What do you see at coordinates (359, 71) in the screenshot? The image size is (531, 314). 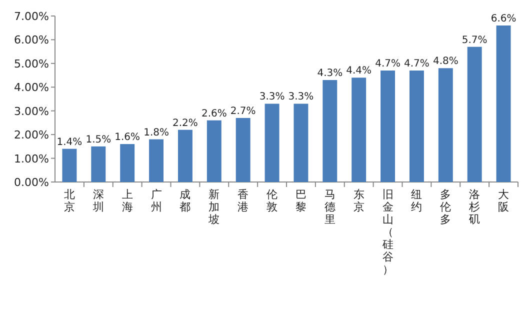 I see `data-label: 4.4%` at bounding box center [359, 71].